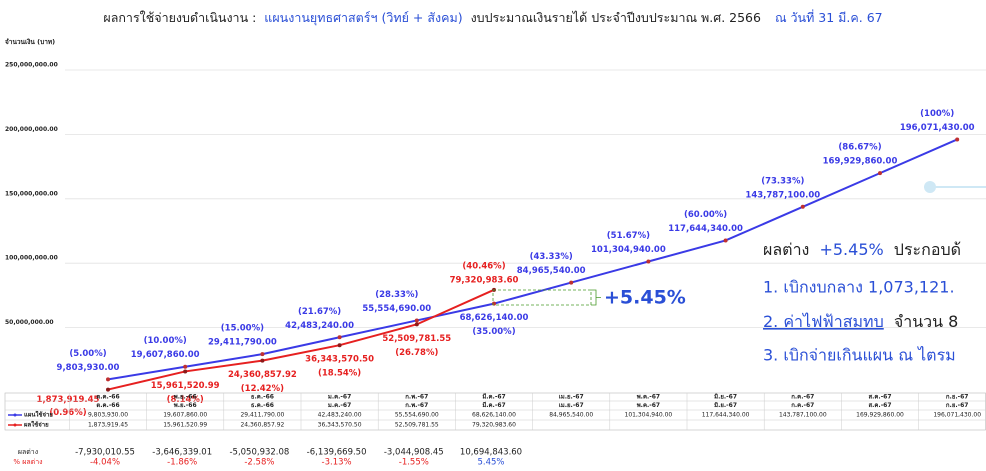  Describe the element at coordinates (416, 339) in the screenshot. I see `data-label: 52,509,781.55` at that location.